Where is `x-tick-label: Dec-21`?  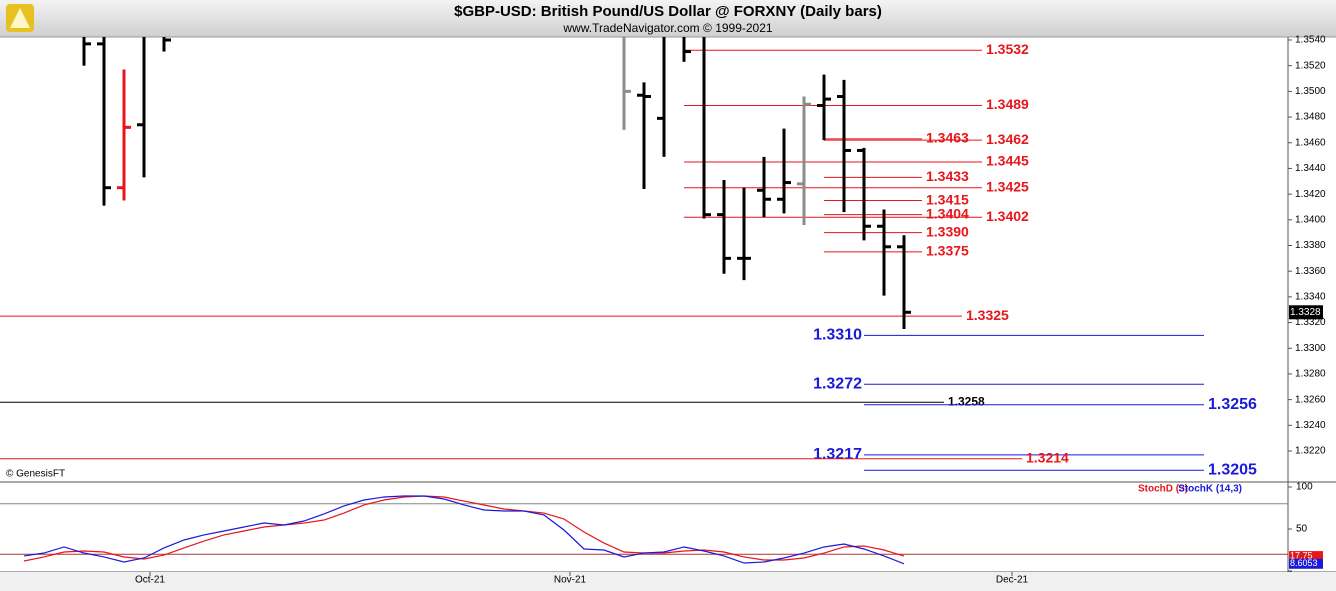
x-tick-label: Dec-21 is located at coordinates (1012, 580).